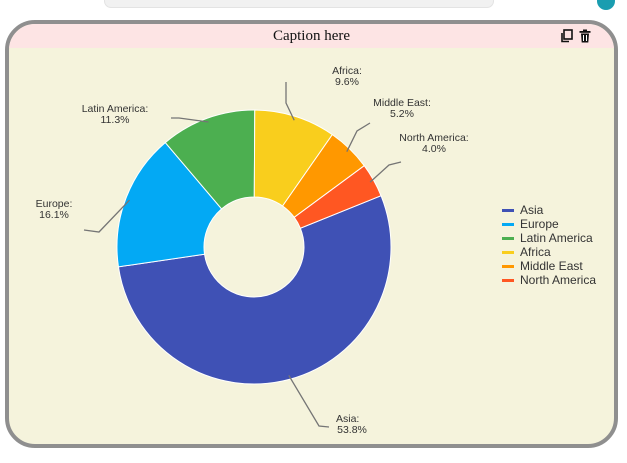  Describe the element at coordinates (558, 280) in the screenshot. I see `legend-label: North America` at that location.